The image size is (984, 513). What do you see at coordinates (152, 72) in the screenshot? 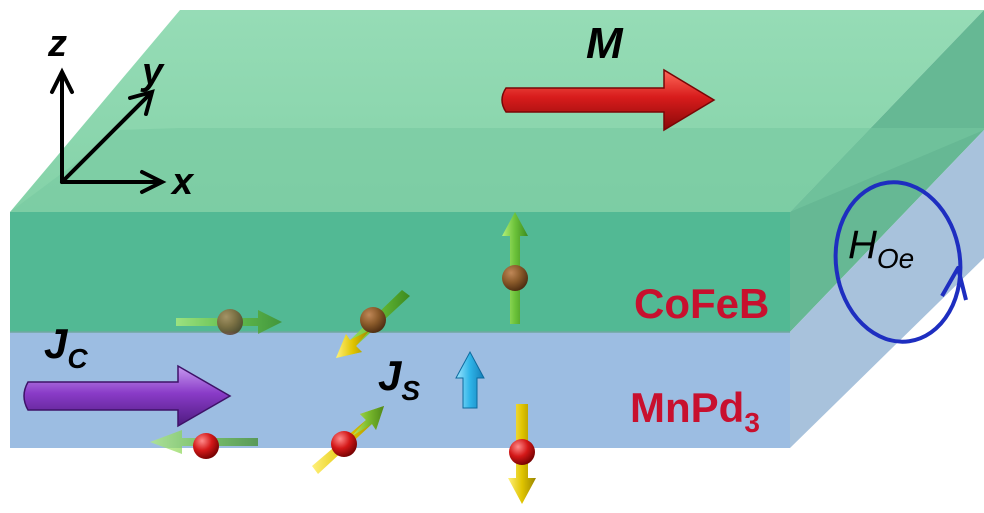
I see `y-axis-label: y` at bounding box center [152, 72].